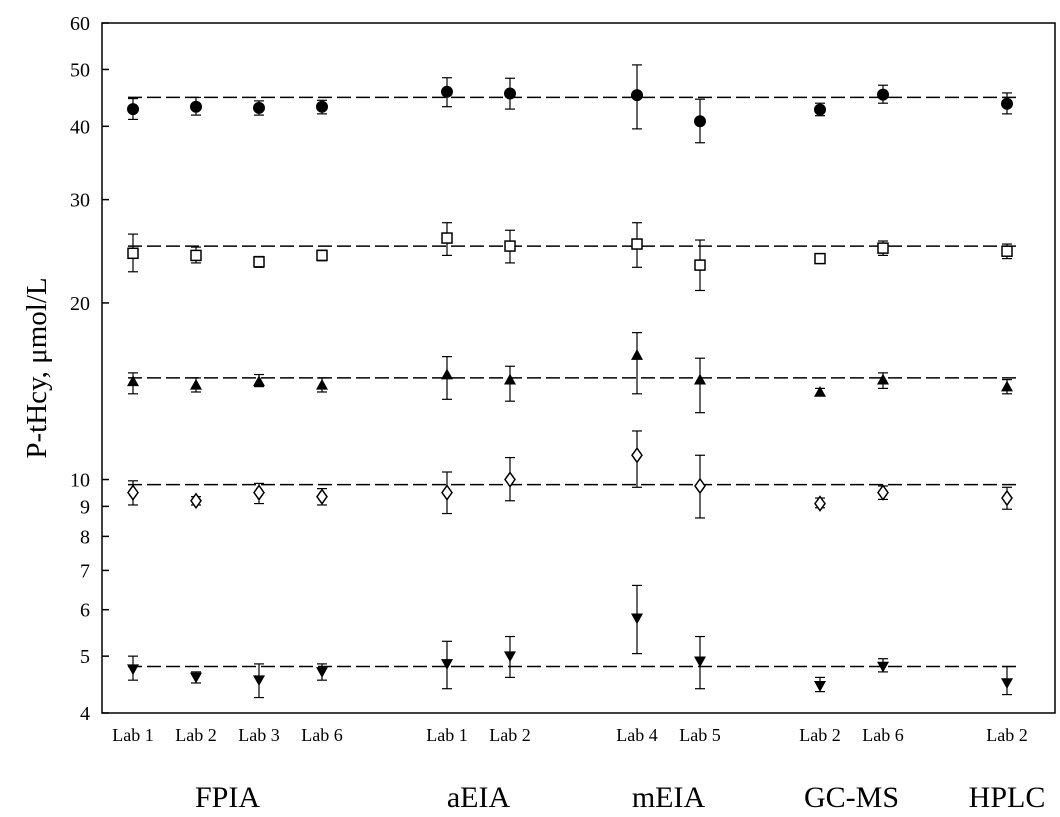 This screenshot has width=1060, height=817. What do you see at coordinates (85, 657) in the screenshot?
I see `y-tick-label: 5` at bounding box center [85, 657].